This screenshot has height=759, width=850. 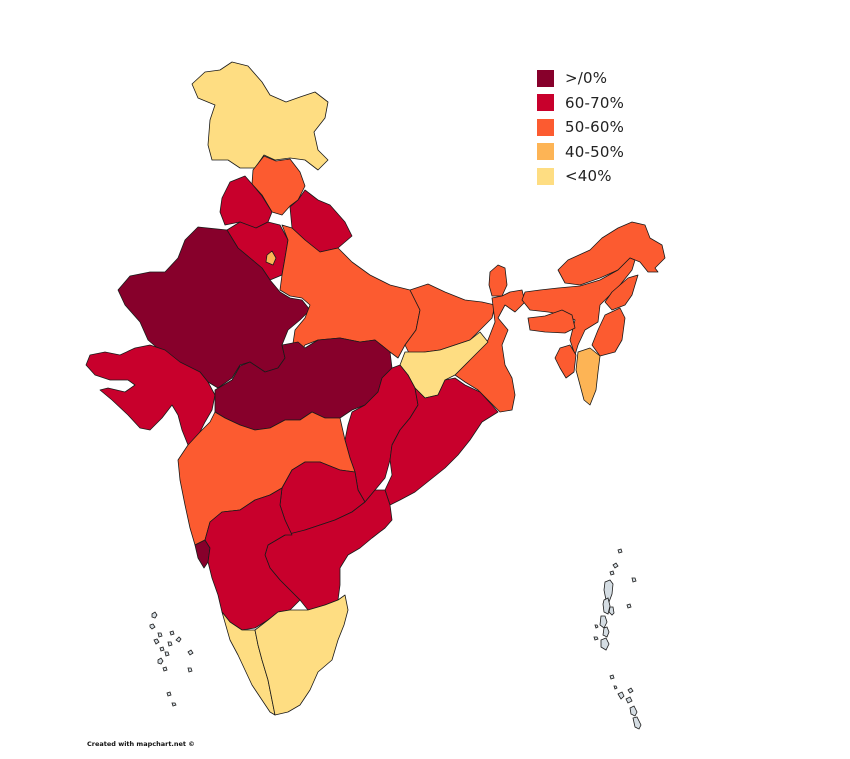 What do you see at coordinates (252, 559) in the screenshot?
I see `region-karnataka: Karnataka` at bounding box center [252, 559].